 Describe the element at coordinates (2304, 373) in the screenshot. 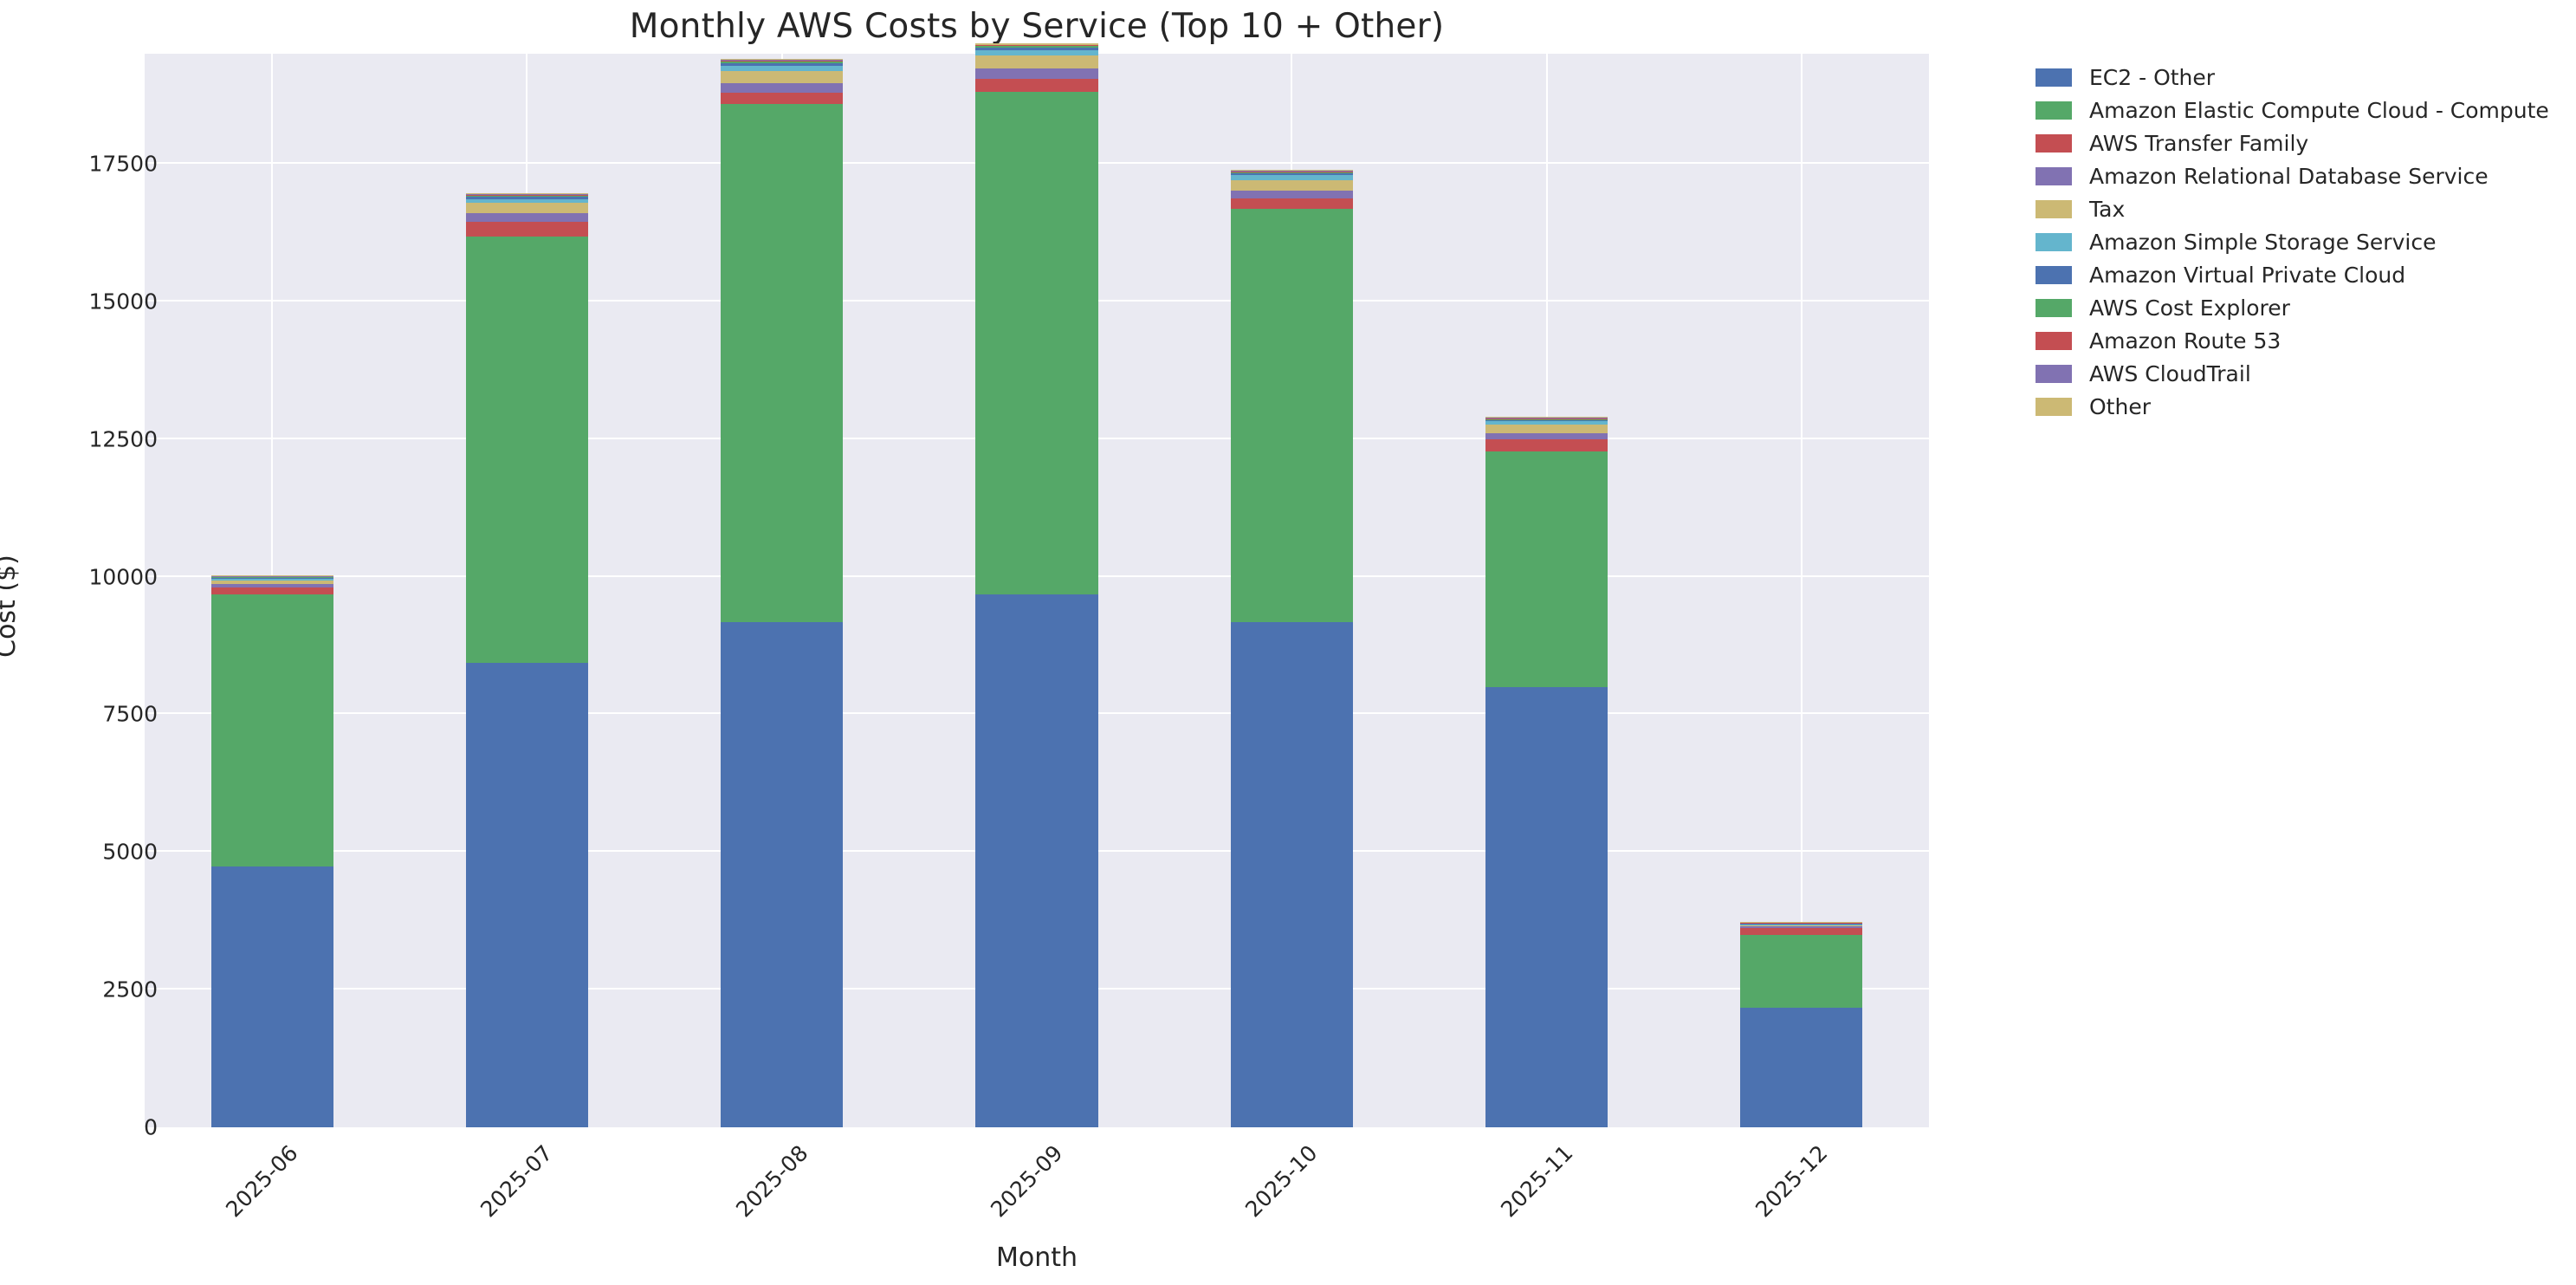

I see `legend-item: AWS CloudTrail` at that location.